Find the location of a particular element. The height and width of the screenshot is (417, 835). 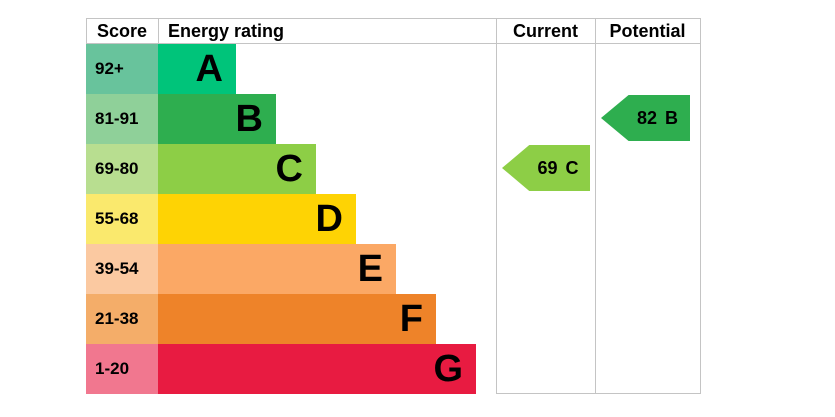

rating-letter: G is located at coordinates (448, 369).